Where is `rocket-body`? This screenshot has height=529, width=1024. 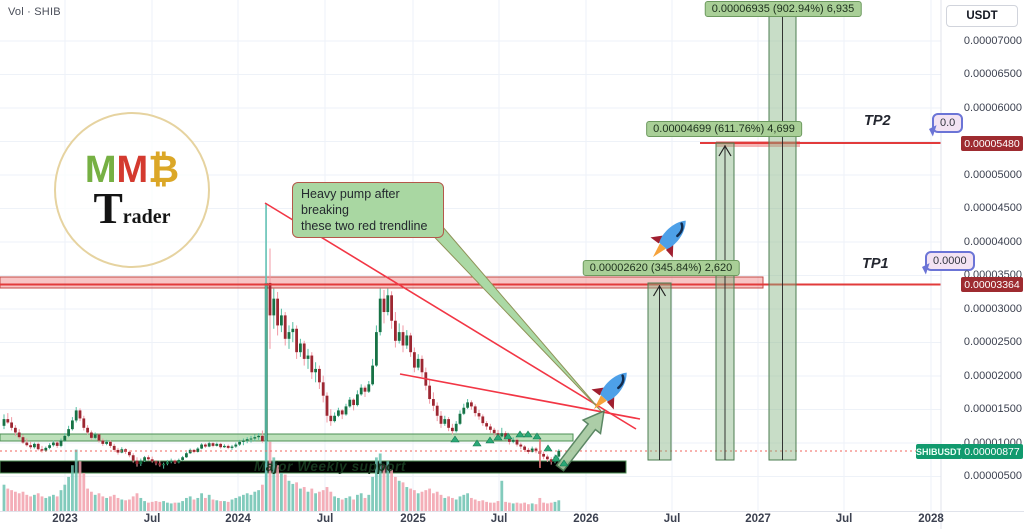 rocket-body is located at coordinates (672, 235).